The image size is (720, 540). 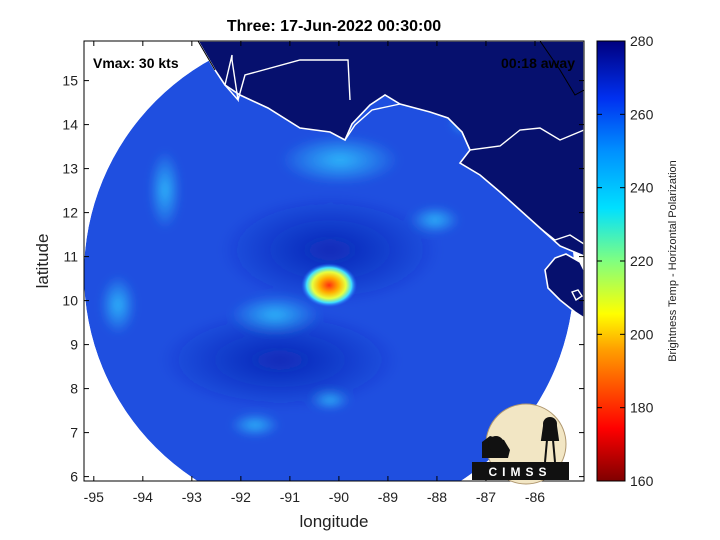 I want to click on border-nicaragua-costarica, so click(x=561, y=236).